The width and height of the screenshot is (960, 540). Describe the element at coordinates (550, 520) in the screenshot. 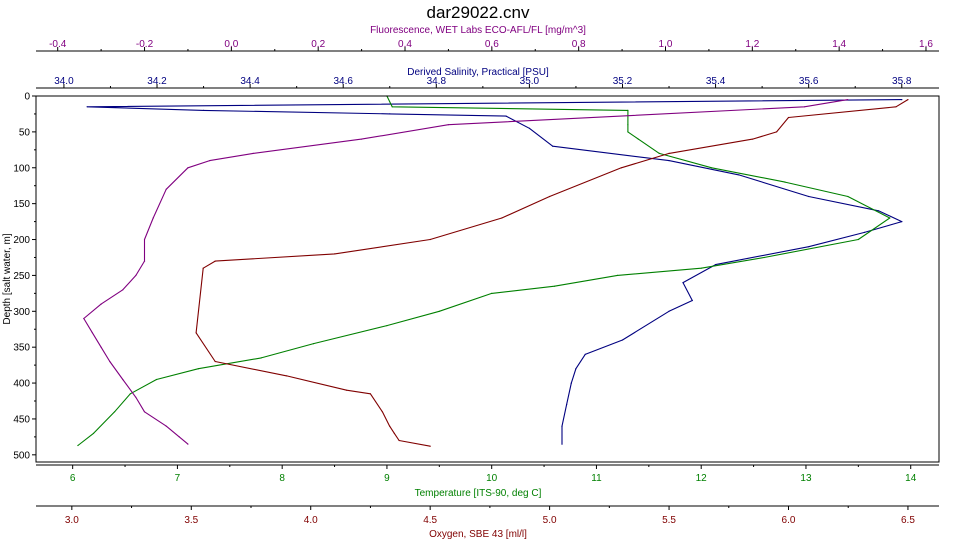

I see `x-tick-label-oxygen: 5.0` at that location.